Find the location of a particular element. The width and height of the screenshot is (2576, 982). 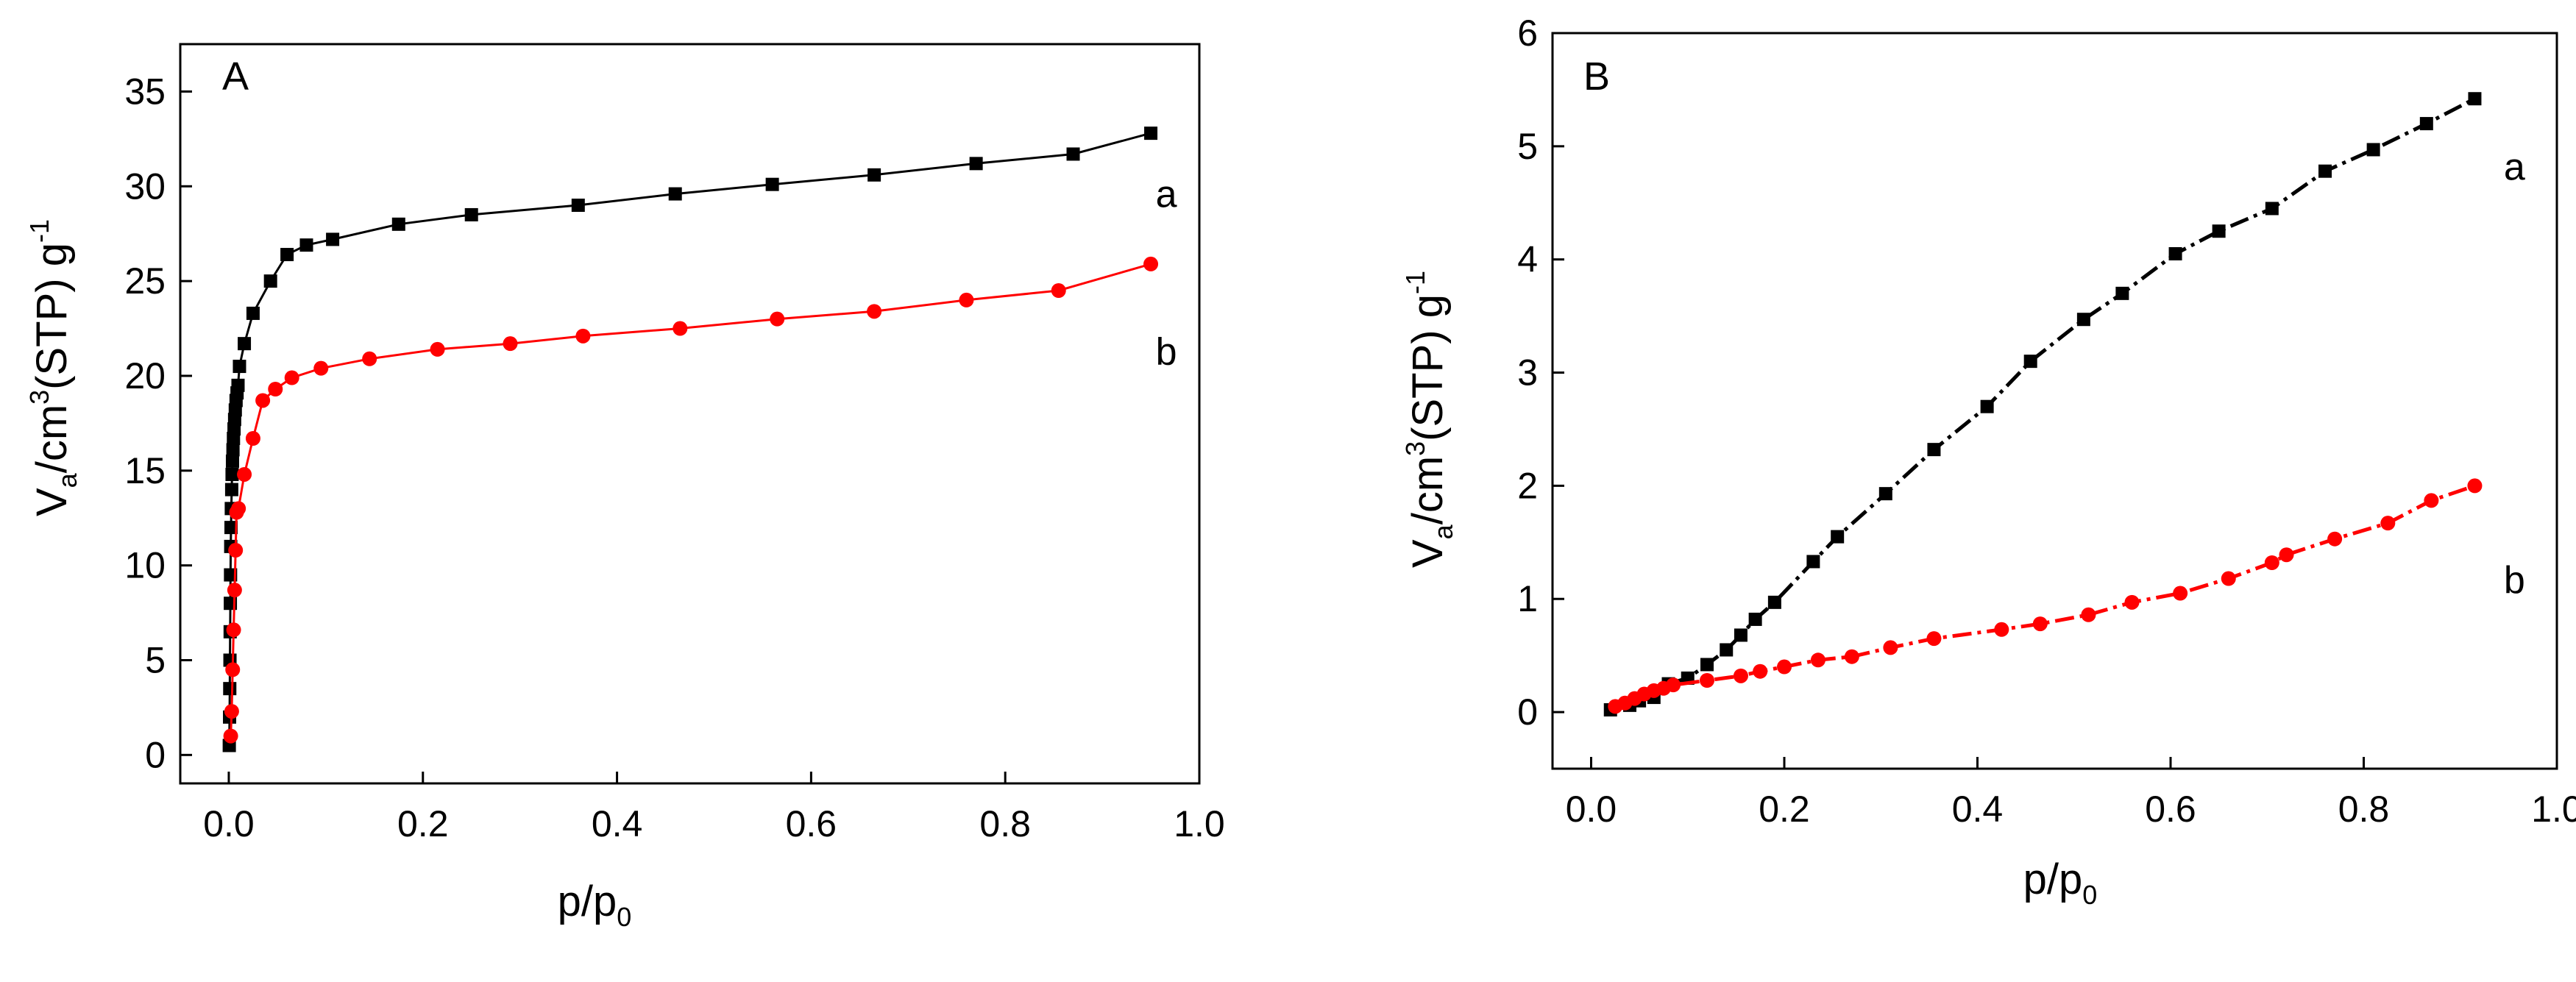

panel-b-x-tick-label: 1.0 is located at coordinates (2553, 809).